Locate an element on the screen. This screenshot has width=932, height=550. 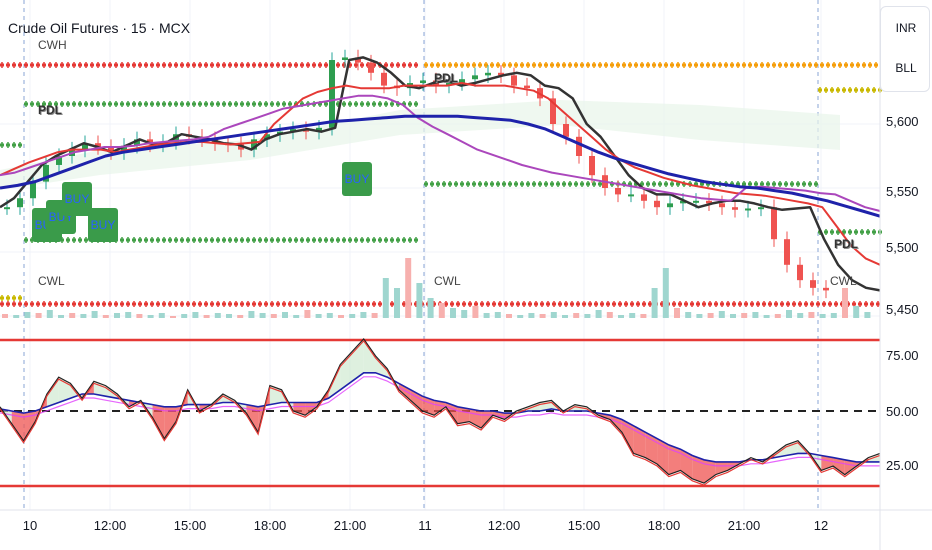
cwl-label: CWL is located at coordinates (51, 281).